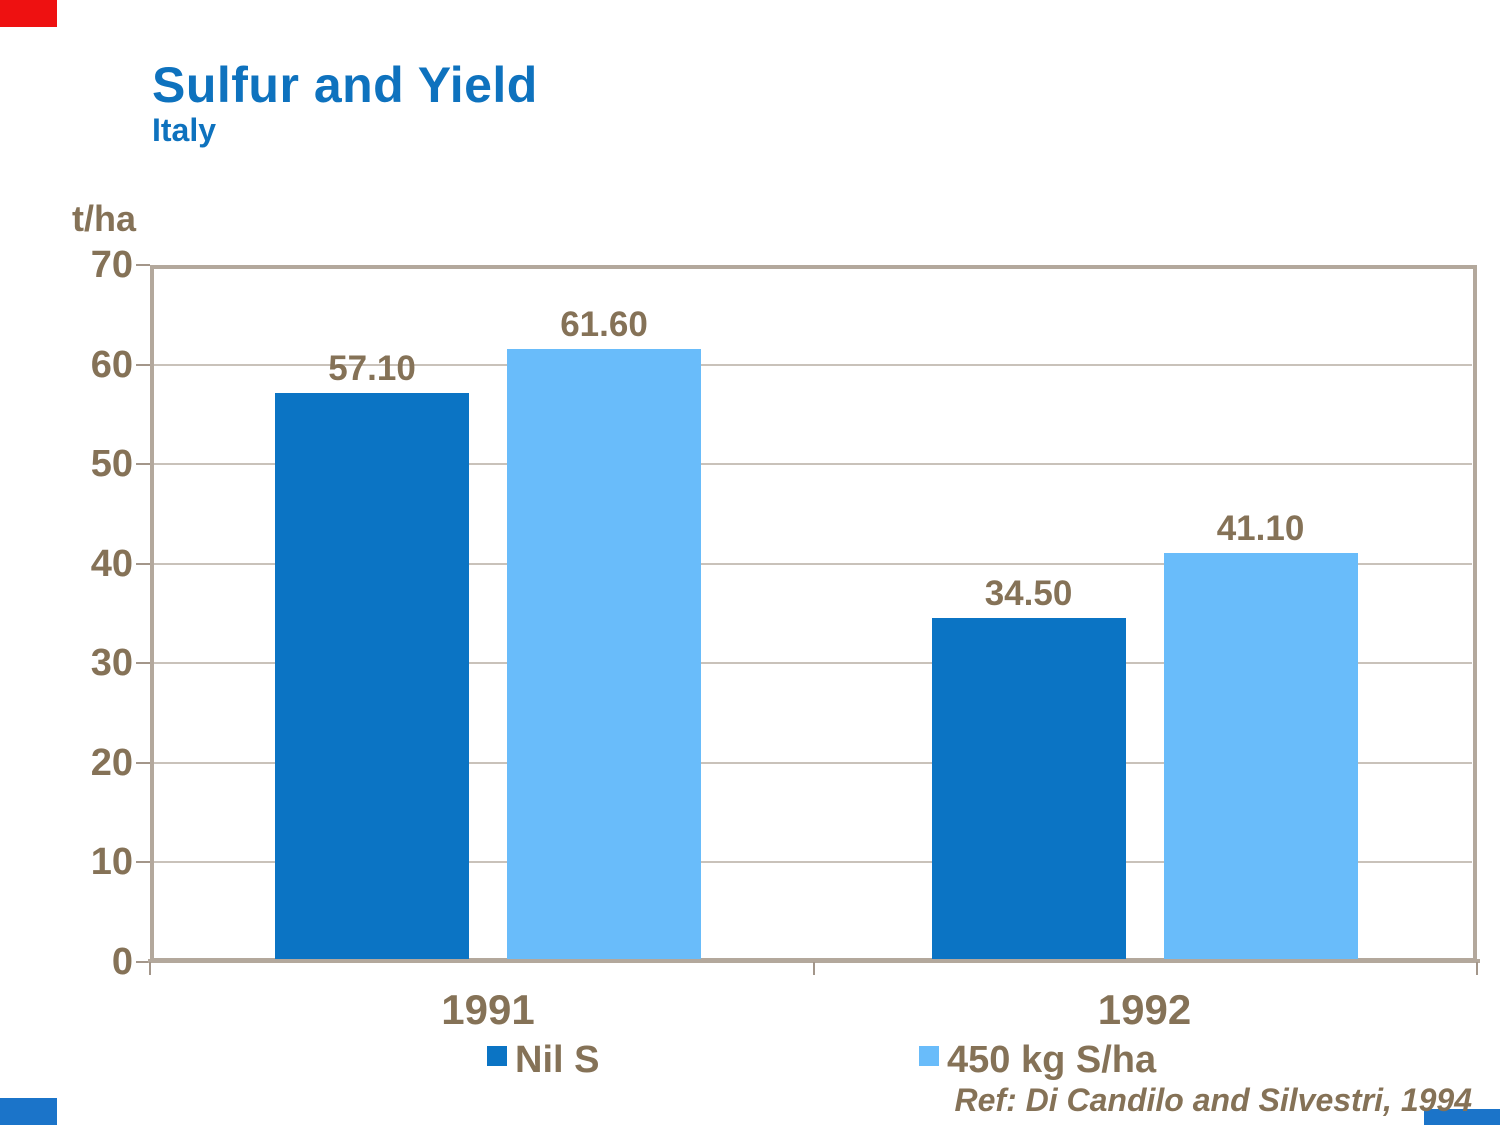 Image resolution: width=1500 pixels, height=1125 pixels. I want to click on y-tick-label-30: 30, so click(111, 663).